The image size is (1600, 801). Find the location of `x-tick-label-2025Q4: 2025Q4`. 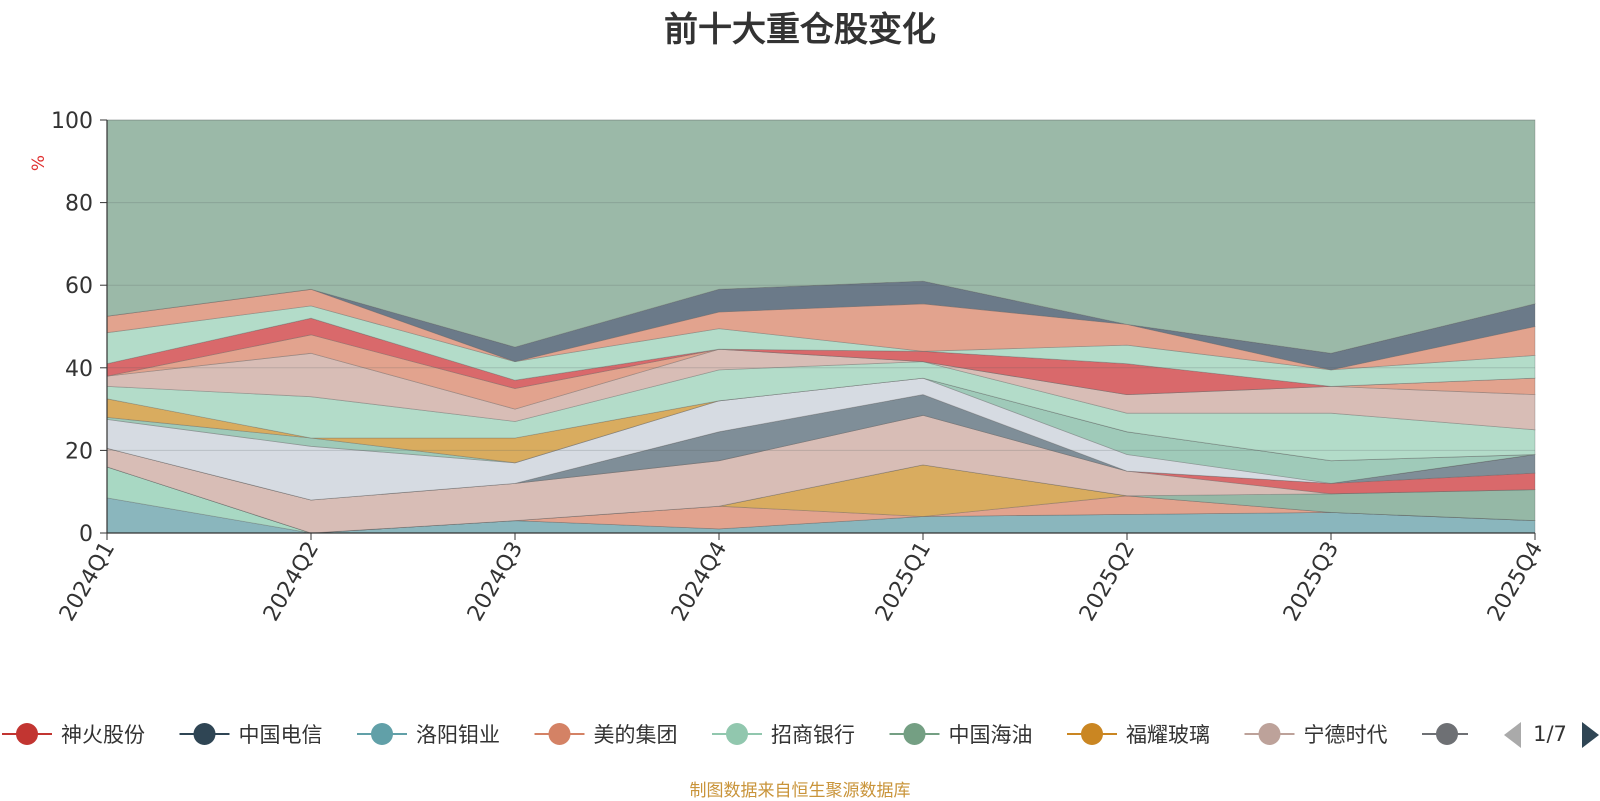

x-tick-label-2025Q4: 2025Q4 is located at coordinates (1515, 582).